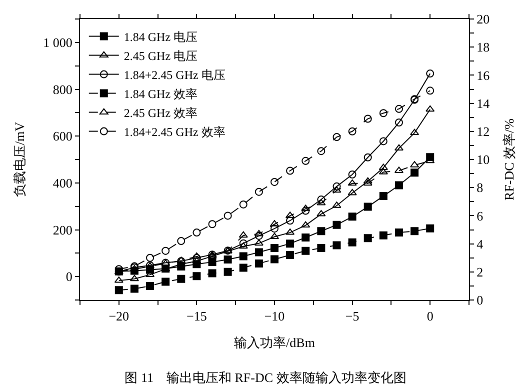 Image resolution: width=531 pixels, height=390 pixels. I want to click on legend-label: 1.84+2.45 GHz 电压, so click(175, 75).